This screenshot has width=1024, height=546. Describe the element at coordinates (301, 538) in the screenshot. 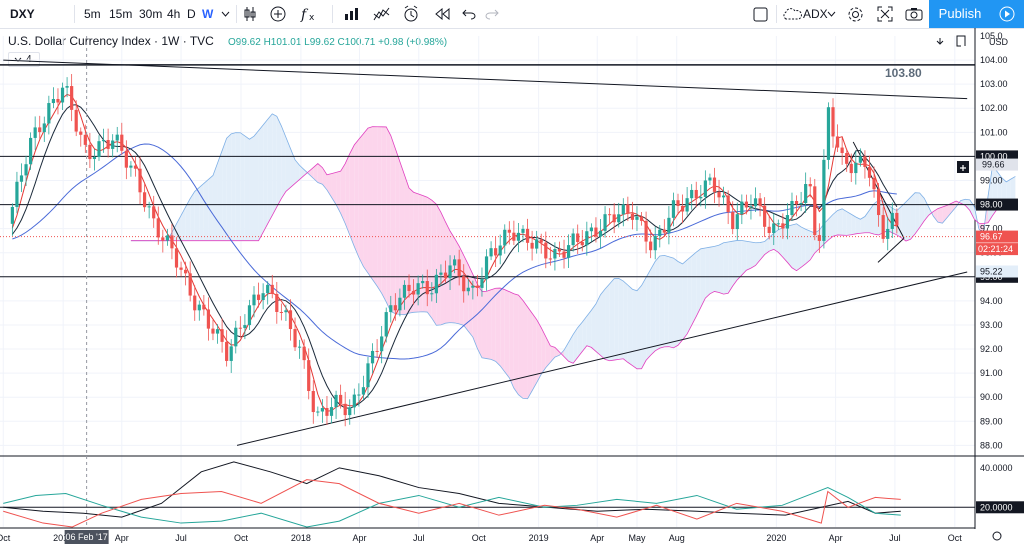

I see `time-tick-label: 2018` at that location.